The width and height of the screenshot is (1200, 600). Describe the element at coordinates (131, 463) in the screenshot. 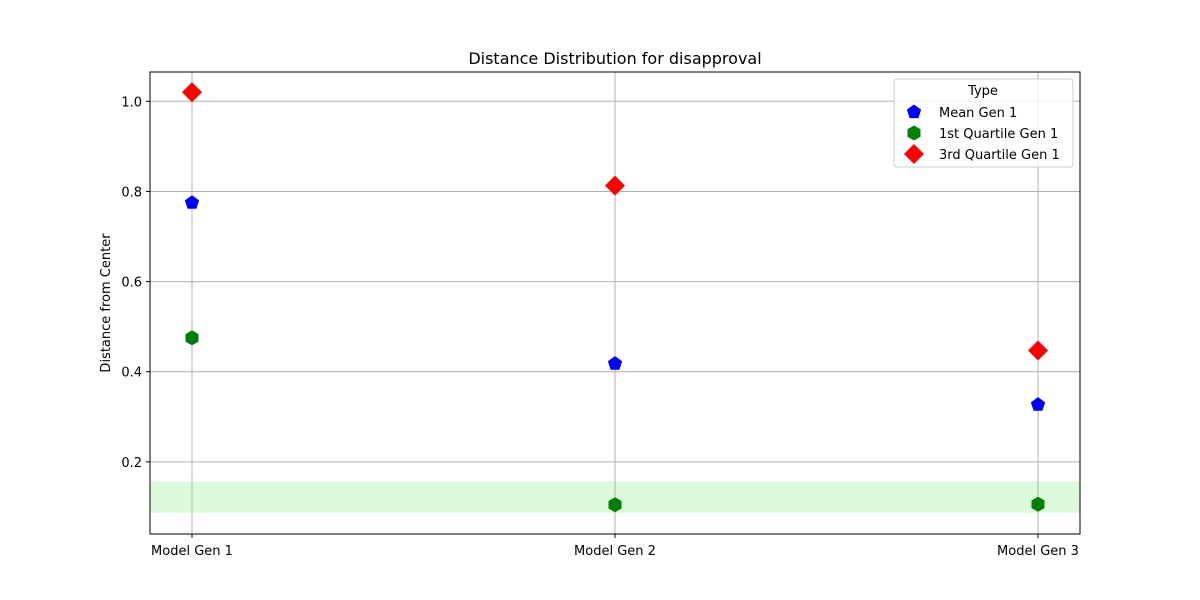

I see `y-tick-label: 0.2` at that location.